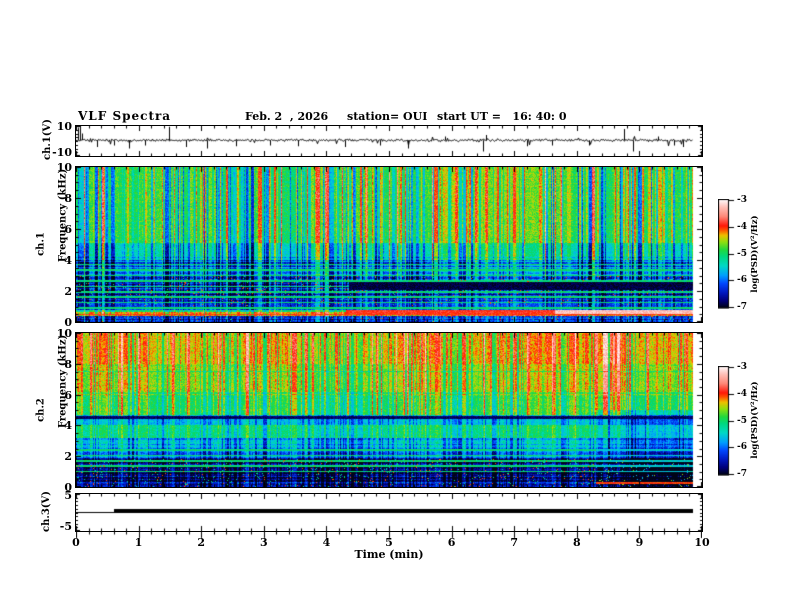 This screenshot has width=792, height=612. Describe the element at coordinates (702, 542) in the screenshot. I see `x-tick-label: 10` at that location.